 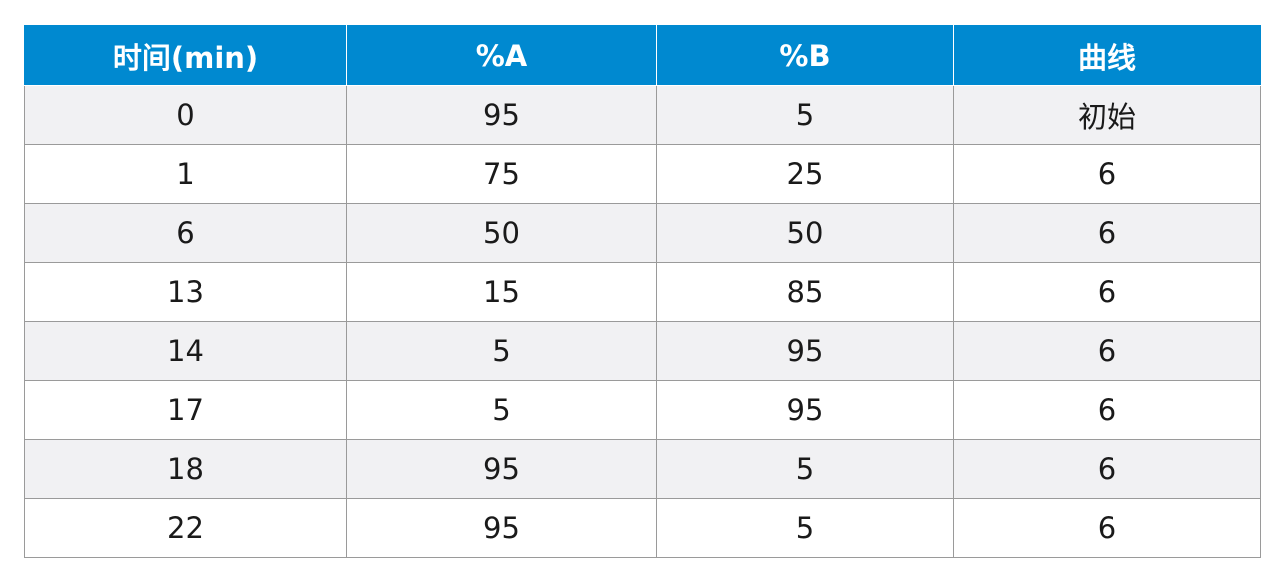 I want to click on cell-percent-b: 50, so click(x=805, y=233).